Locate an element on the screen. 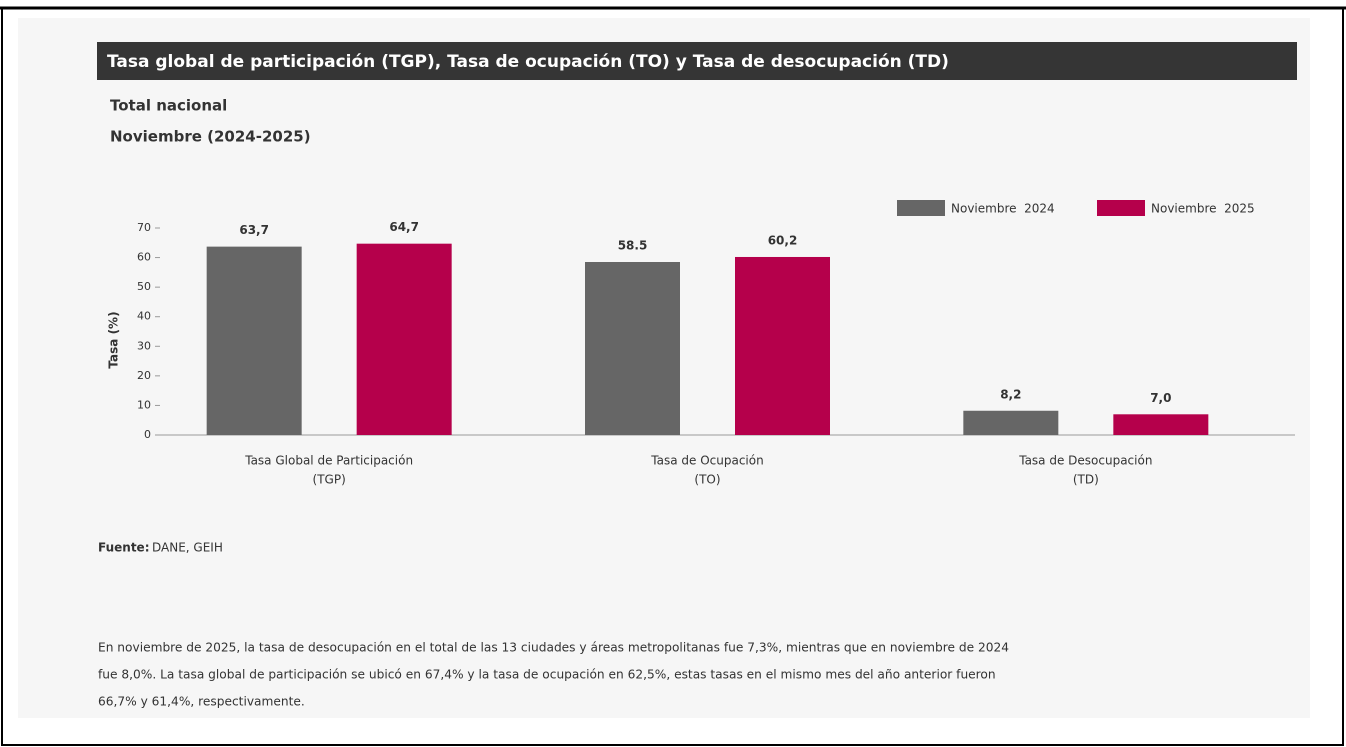 This screenshot has width=1346, height=747. y-tick-label: 0 is located at coordinates (147, 434).